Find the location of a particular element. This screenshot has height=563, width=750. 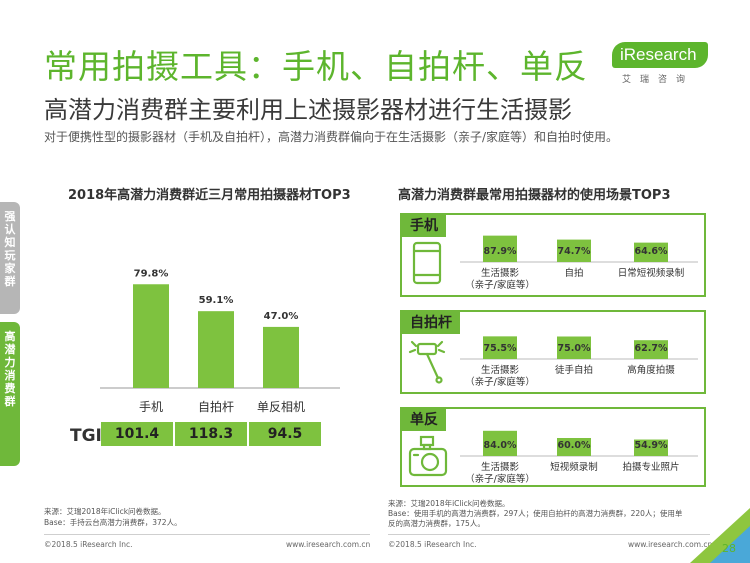

scenario-panel: 87.9% 生活摄影 （亲子/家庭等） 74.7% 自拍 64.6% 日常短视频录制 手机 is located at coordinates (553, 255).